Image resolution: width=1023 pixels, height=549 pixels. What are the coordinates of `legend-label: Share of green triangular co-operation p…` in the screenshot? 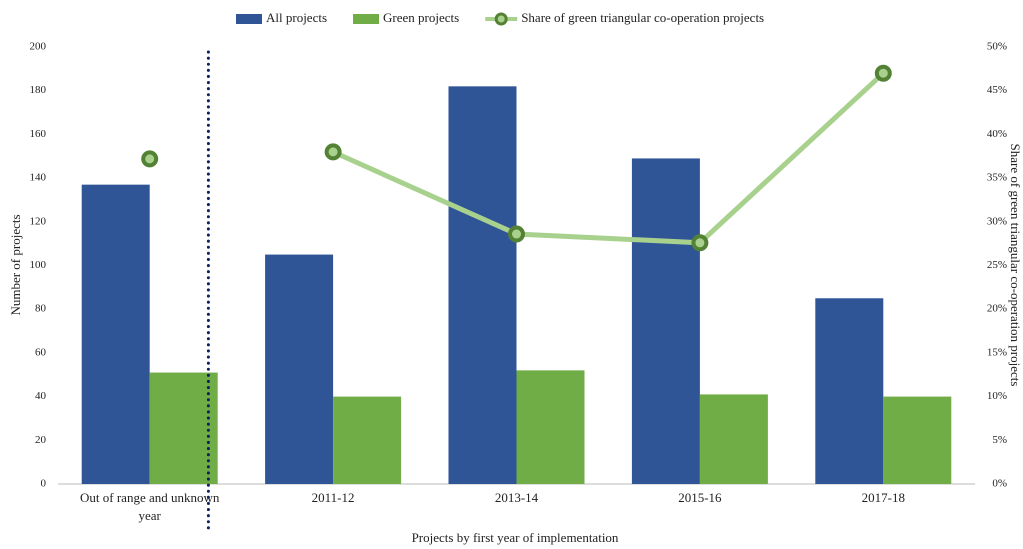 It's located at (642, 17).